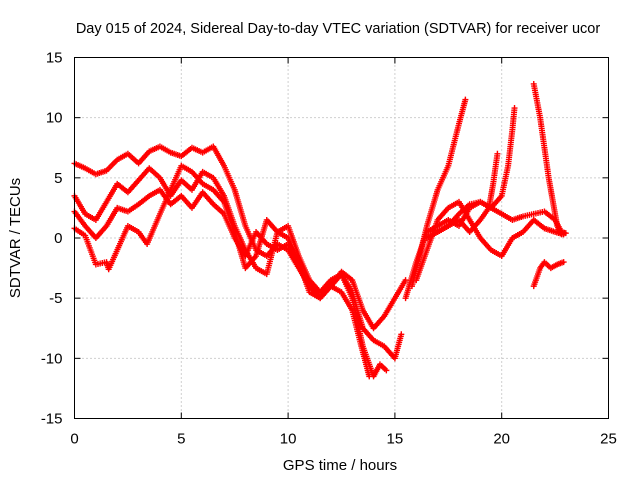 The image size is (640, 480). Describe the element at coordinates (501, 439) in the screenshot. I see `x-tick-label: 20` at that location.